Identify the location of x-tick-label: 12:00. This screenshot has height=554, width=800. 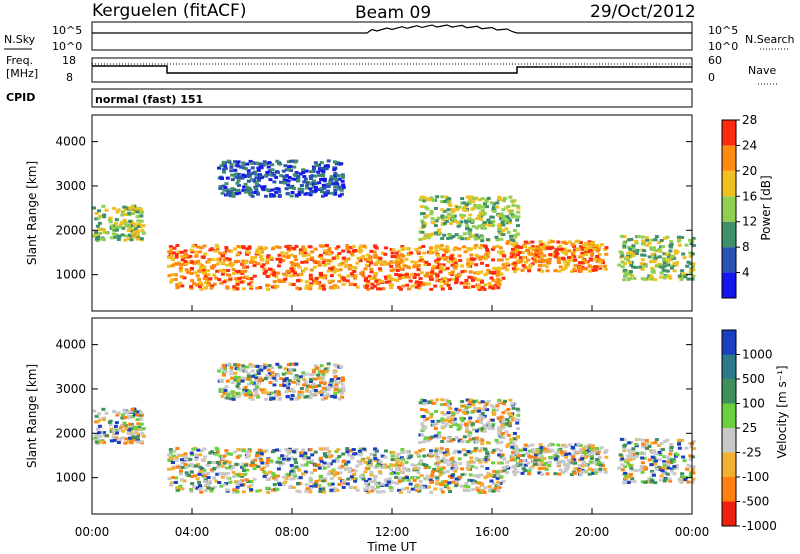
(392, 532).